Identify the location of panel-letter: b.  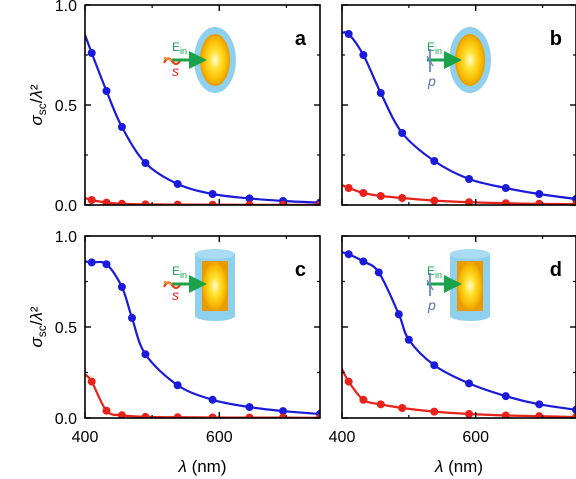
(556, 39).